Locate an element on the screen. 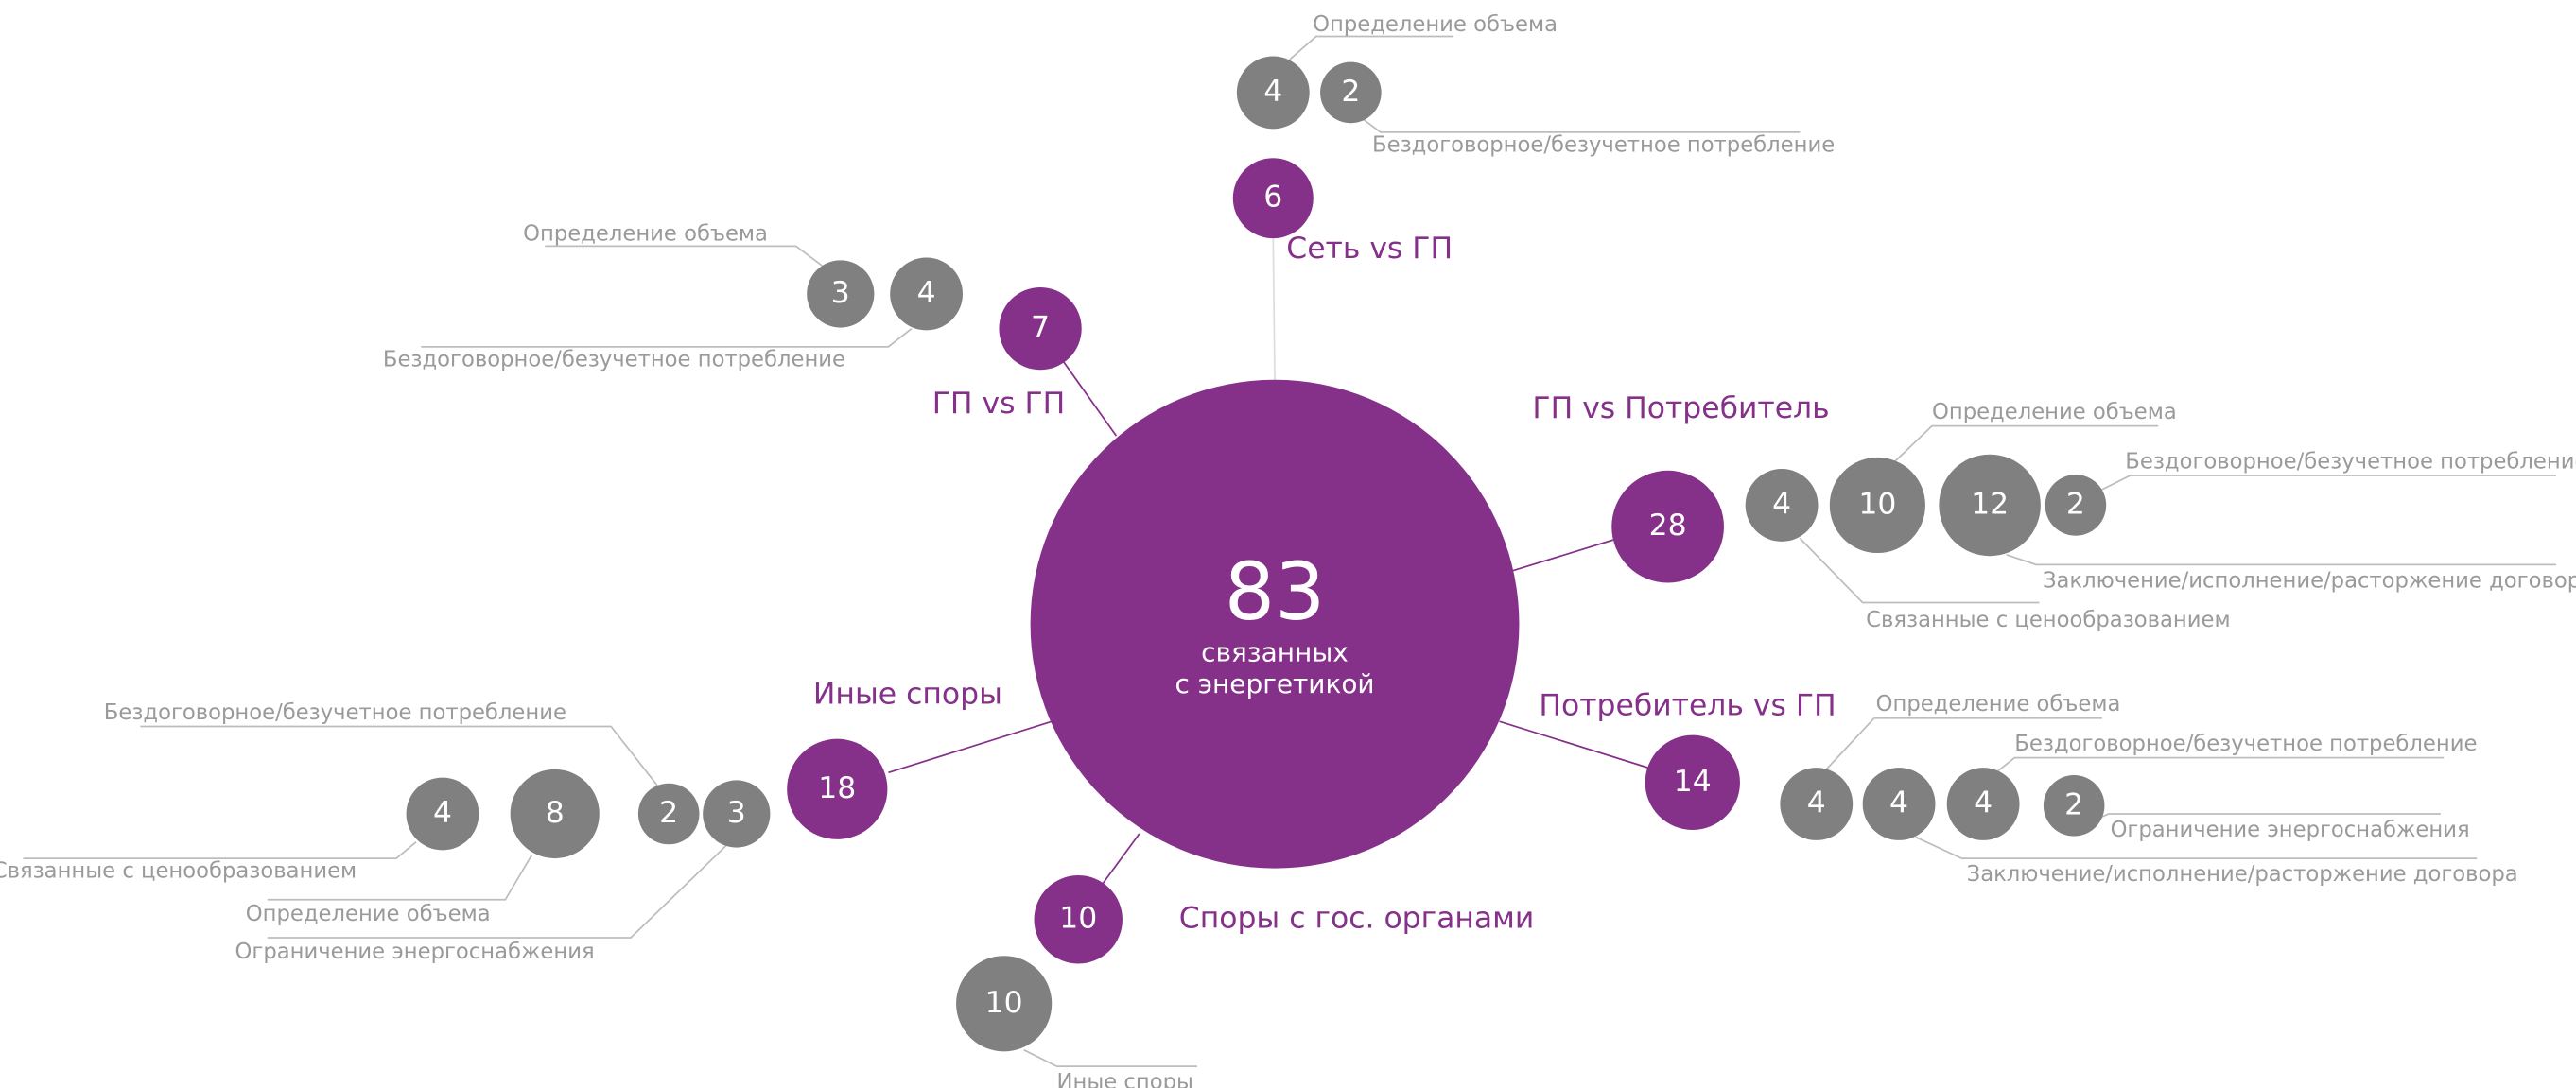 This screenshot has width=2576, height=1088. item-value: 8 is located at coordinates (555, 813).